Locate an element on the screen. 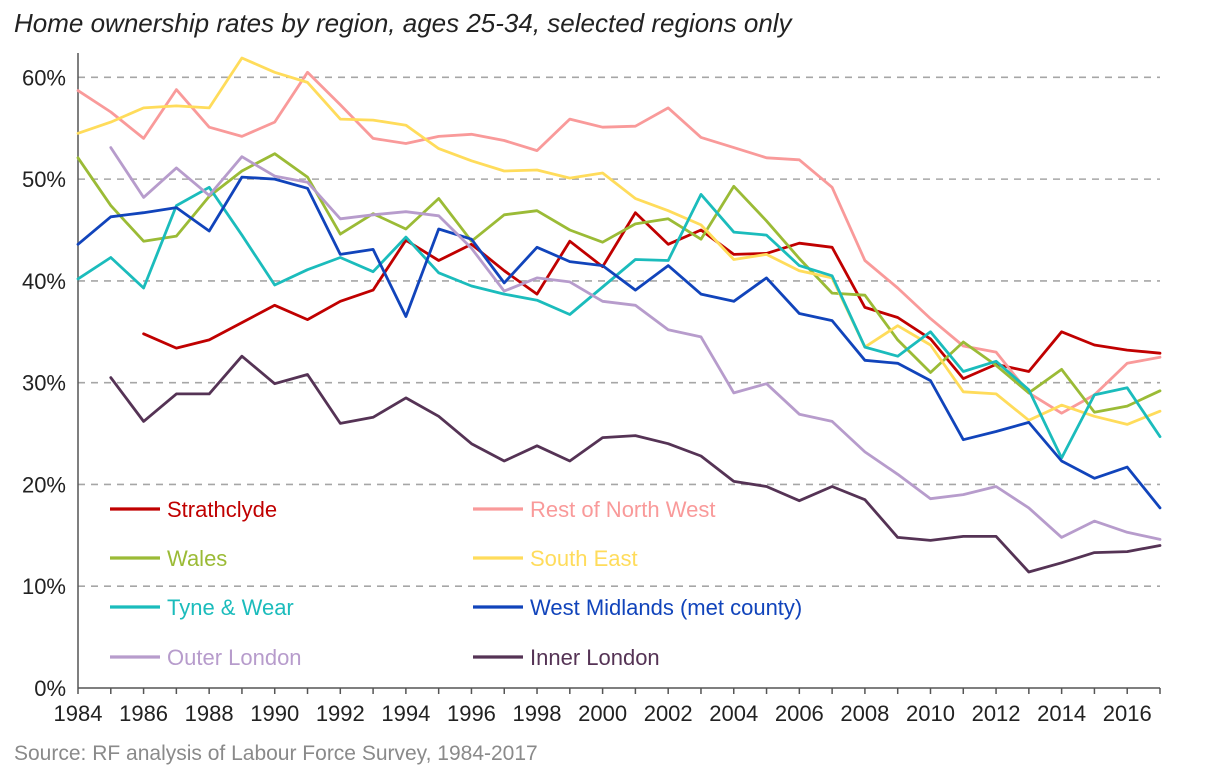 This screenshot has height=782, width=1212. x-tick-label: 1988 is located at coordinates (209, 713).